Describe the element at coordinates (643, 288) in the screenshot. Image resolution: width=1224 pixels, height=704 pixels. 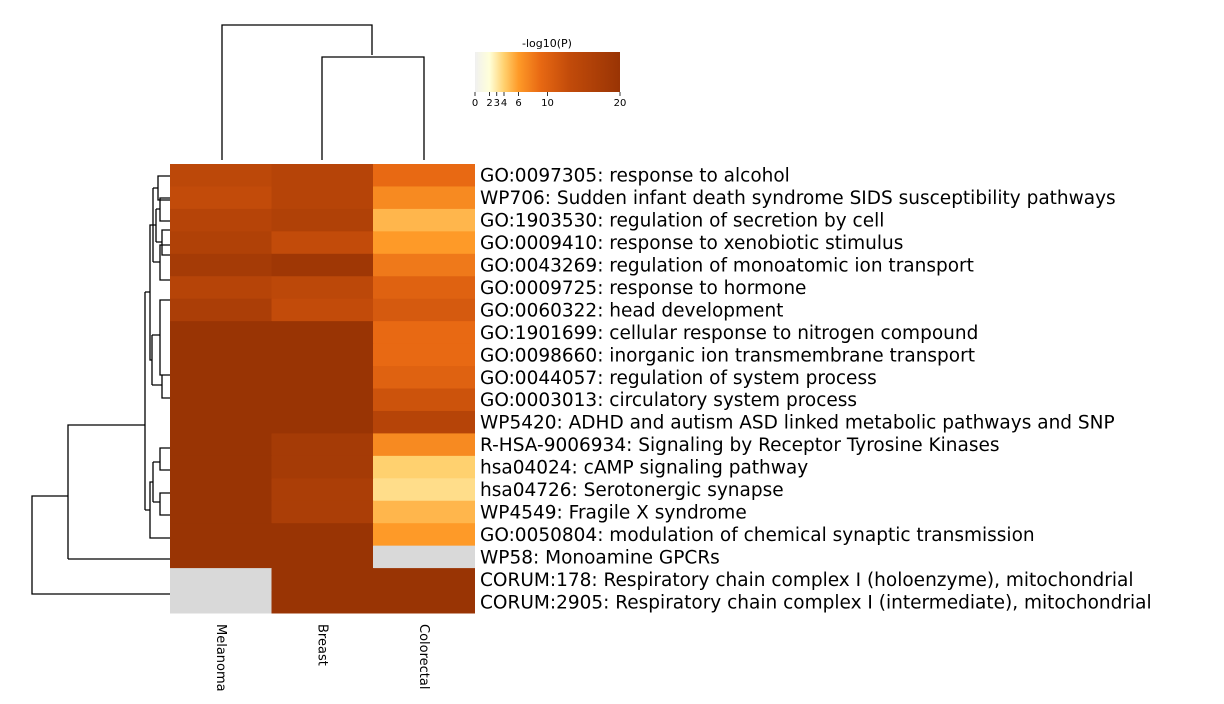
I see `row-label: GO:0009725: response to hormone` at that location.